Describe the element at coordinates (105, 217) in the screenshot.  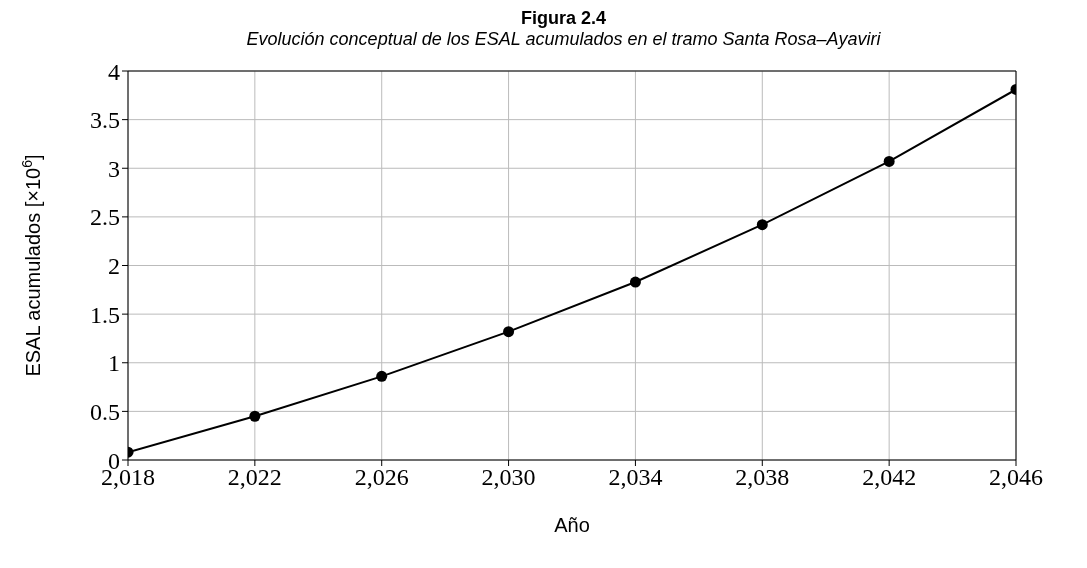
I see `y-tick-label: 2.5` at that location.